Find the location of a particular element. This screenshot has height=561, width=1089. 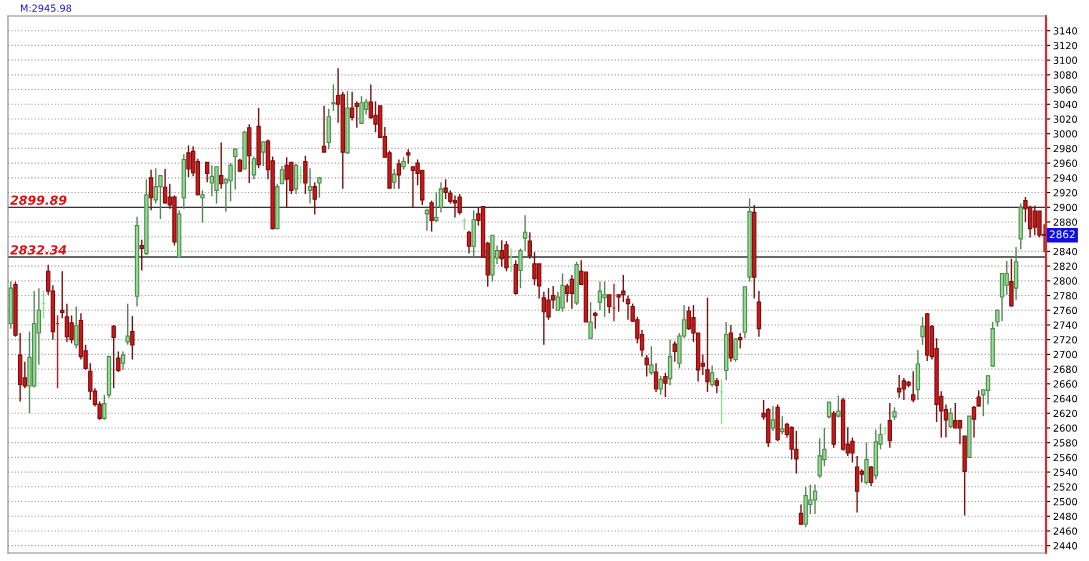

y-tick-label: 2620 is located at coordinates (1065, 413).